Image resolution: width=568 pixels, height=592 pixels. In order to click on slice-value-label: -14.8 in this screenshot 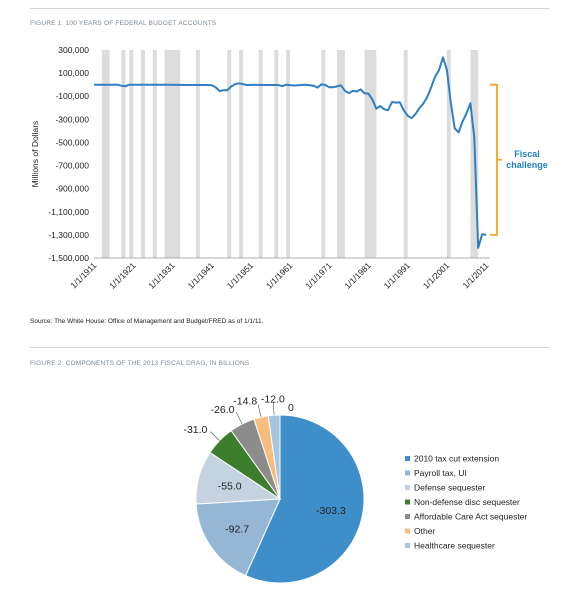, I will do `click(245, 402)`.